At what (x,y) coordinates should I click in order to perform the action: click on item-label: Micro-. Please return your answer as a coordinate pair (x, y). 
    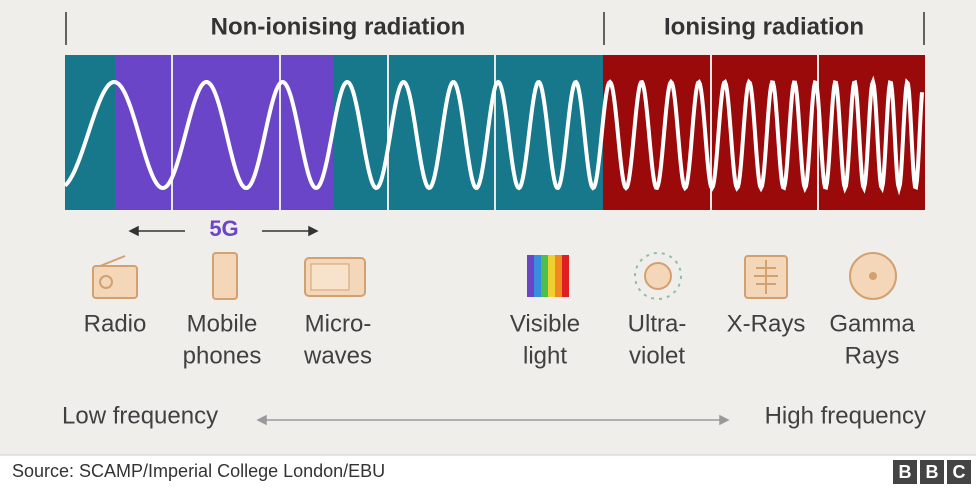
    Looking at the image, I should click on (338, 323).